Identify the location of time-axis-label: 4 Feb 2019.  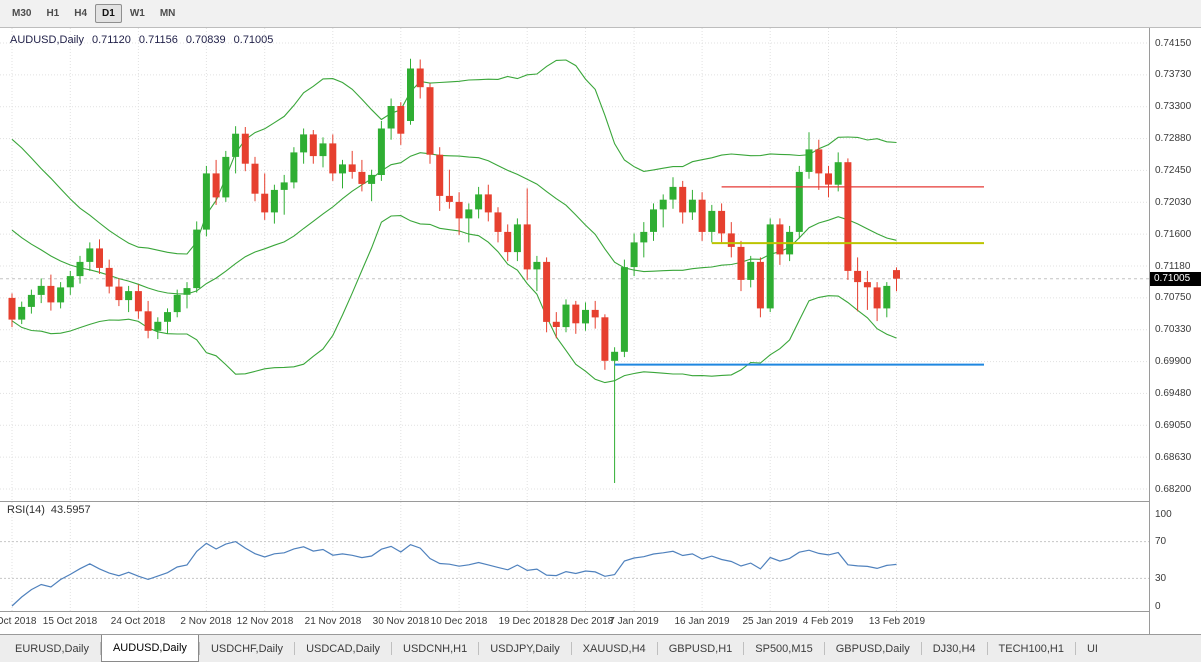
(828, 621).